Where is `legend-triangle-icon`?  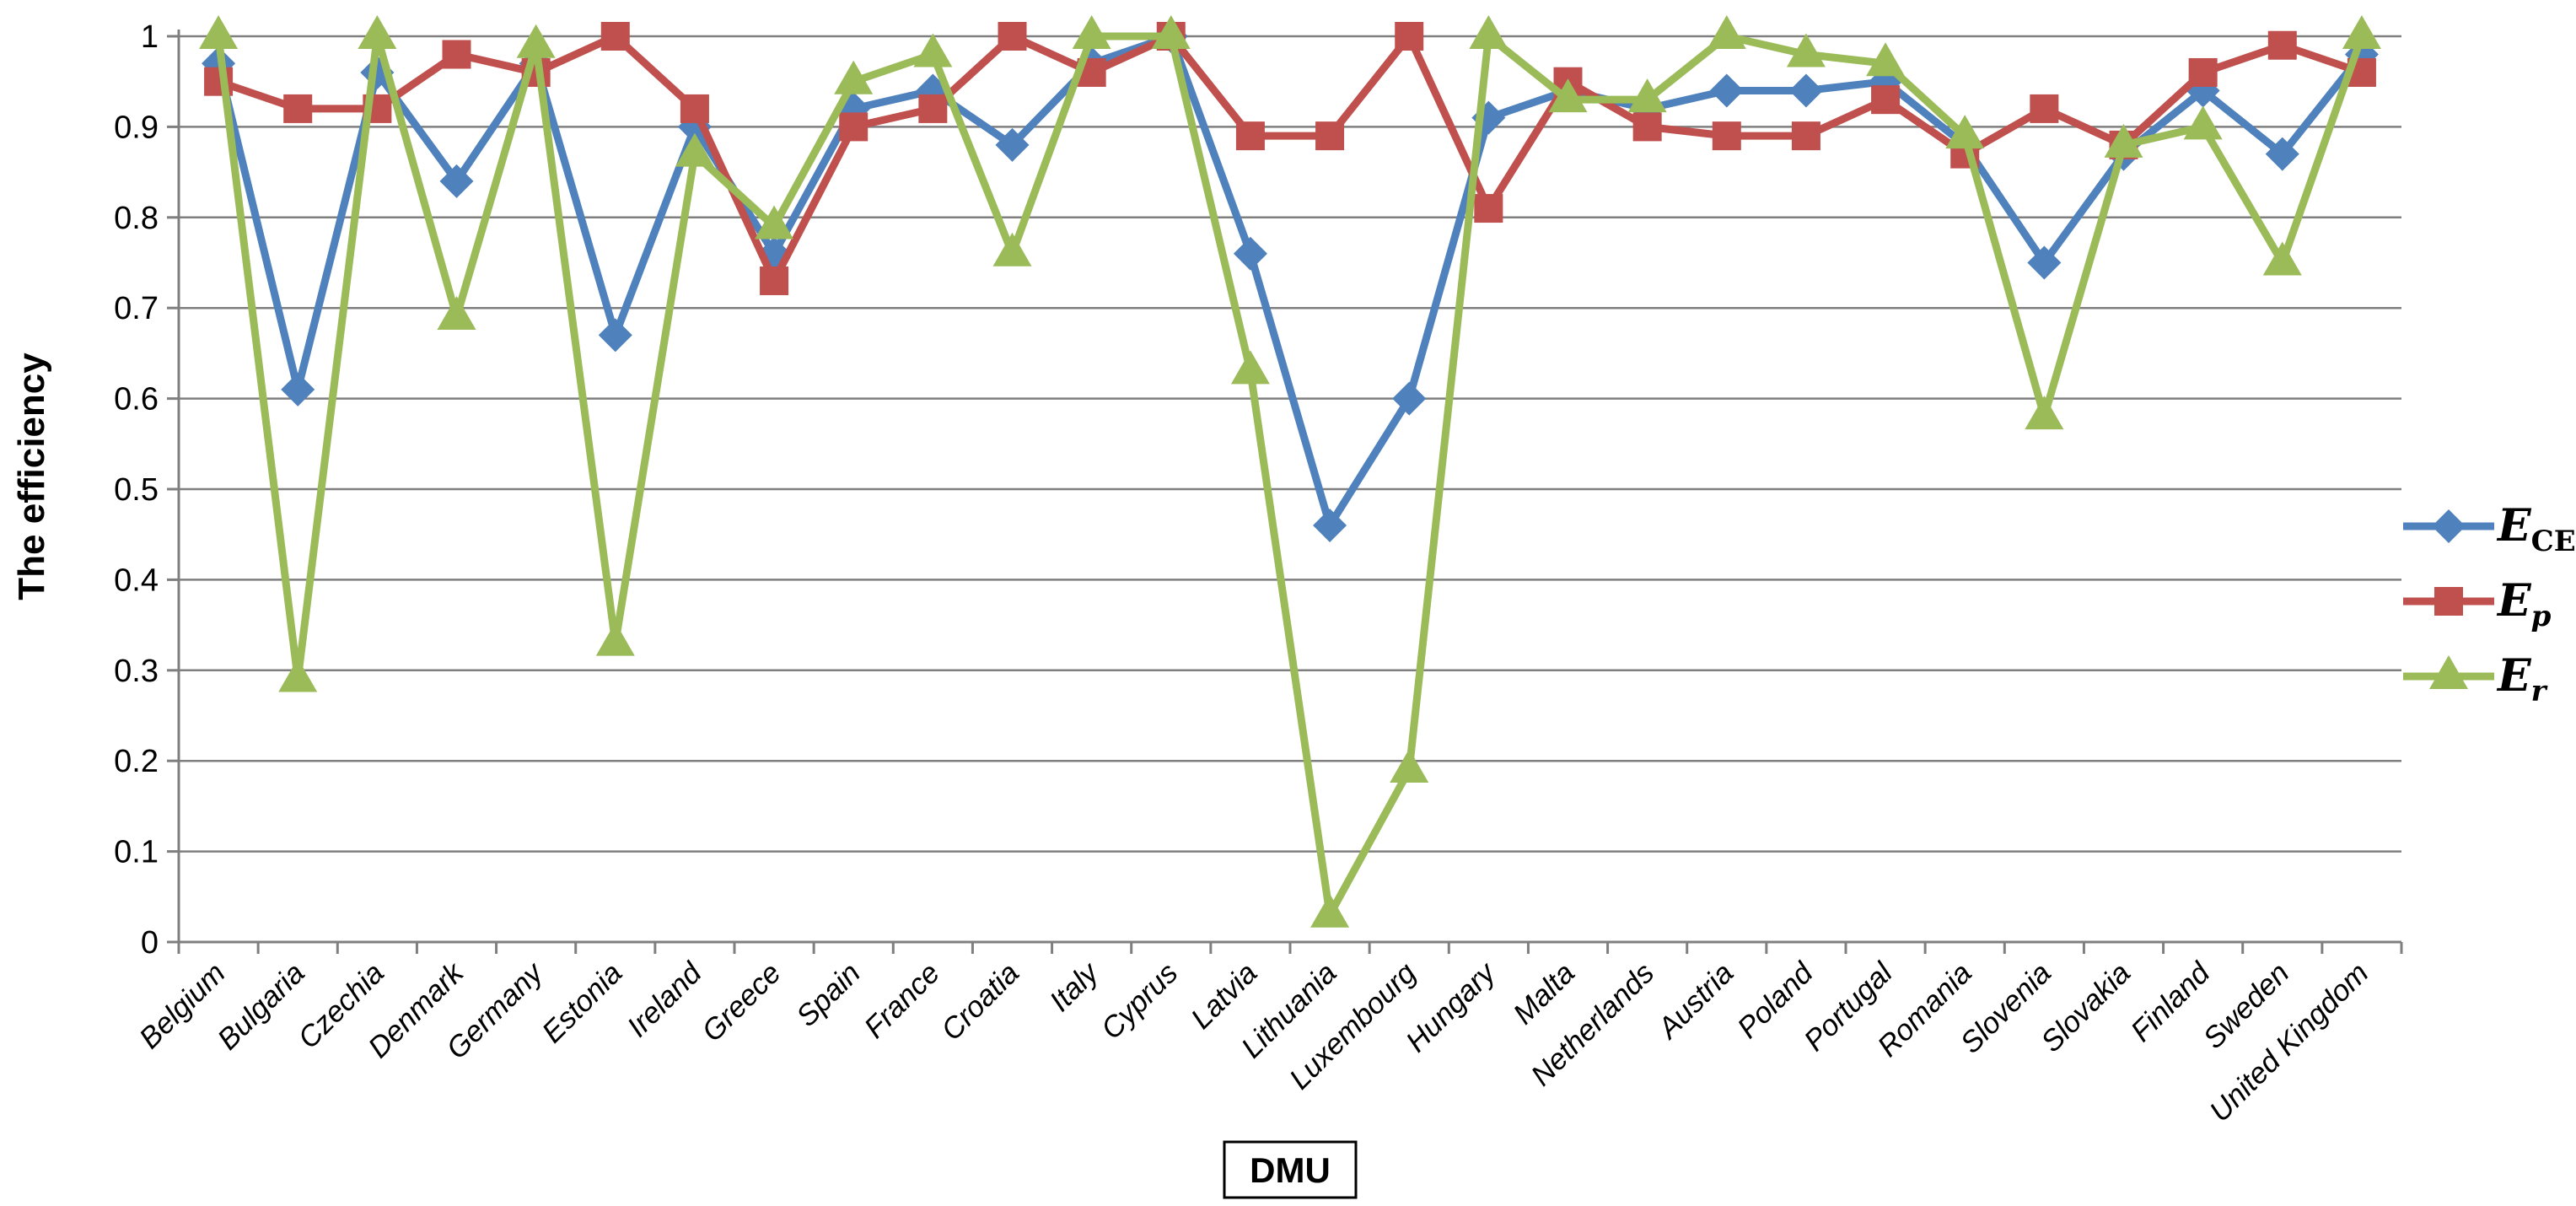
legend-triangle-icon is located at coordinates (2448, 672).